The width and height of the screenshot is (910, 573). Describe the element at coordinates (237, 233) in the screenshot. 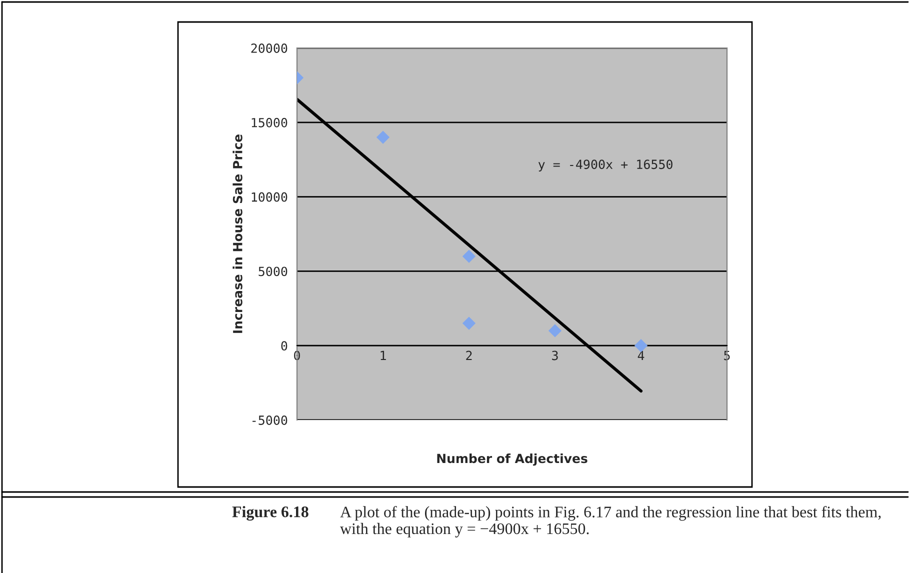

I see `y-axis-title: Increase in House Sale Price` at that location.